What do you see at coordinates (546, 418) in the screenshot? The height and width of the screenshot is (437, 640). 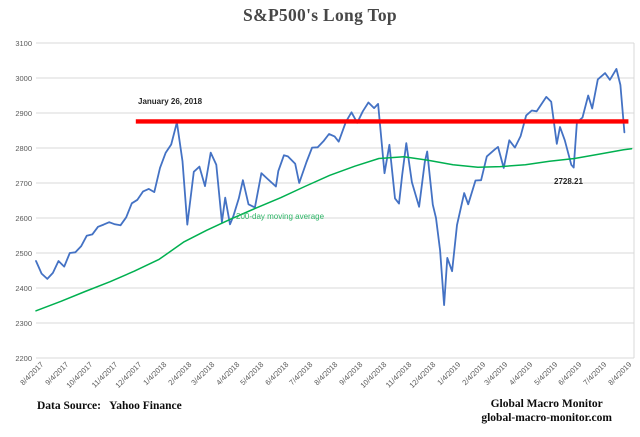 I see `brand-url: global-macro-monitor.com` at bounding box center [546, 418].